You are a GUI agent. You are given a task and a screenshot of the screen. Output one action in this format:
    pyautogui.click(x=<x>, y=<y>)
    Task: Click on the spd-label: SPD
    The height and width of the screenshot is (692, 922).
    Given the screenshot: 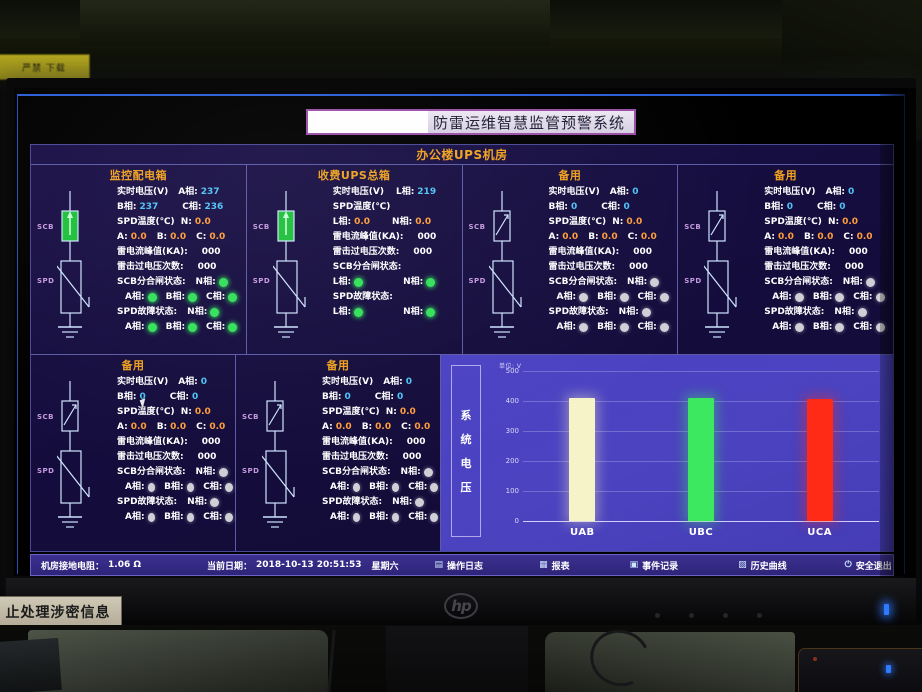 What is the action you would take?
    pyautogui.click(x=46, y=281)
    